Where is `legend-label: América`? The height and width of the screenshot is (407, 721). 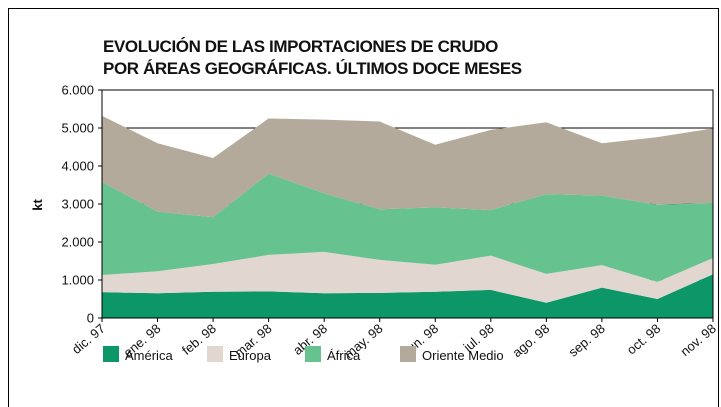
legend-label: América is located at coordinates (149, 355).